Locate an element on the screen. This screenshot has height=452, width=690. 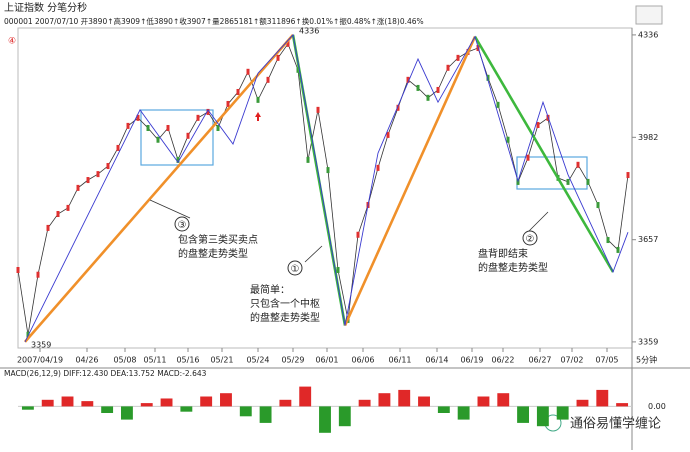
watermark: 通俗易懂学缠论 is located at coordinates (615, 424).